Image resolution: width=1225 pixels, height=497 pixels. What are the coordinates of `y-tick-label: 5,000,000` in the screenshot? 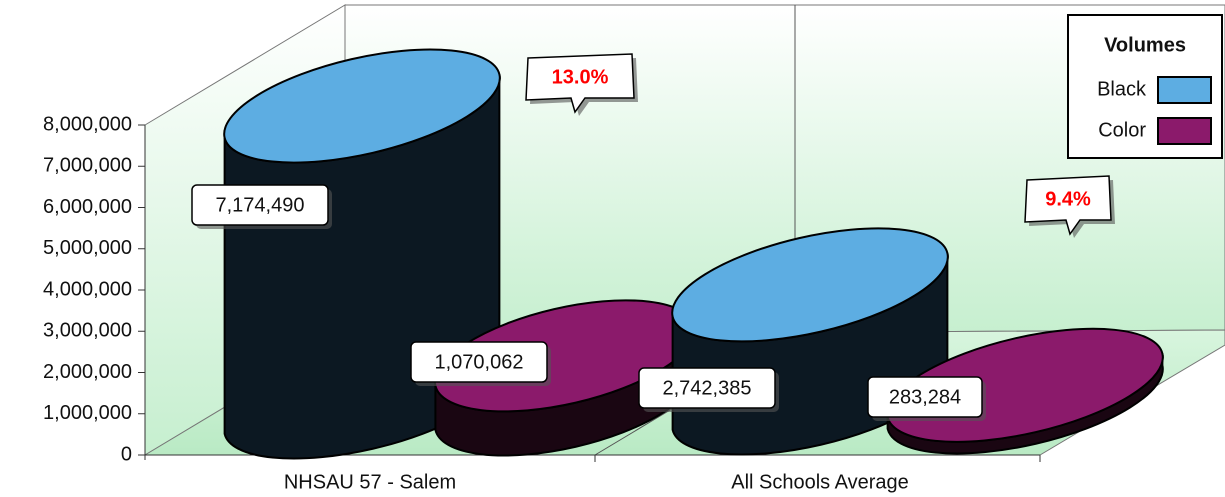 It's located at (87, 248).